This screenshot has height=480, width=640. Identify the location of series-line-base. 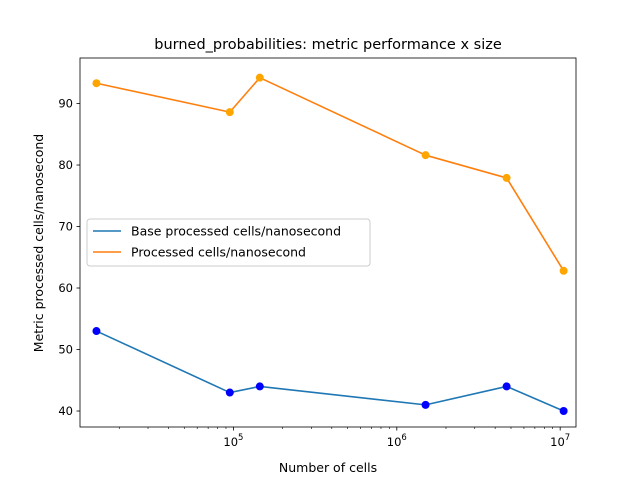
(330, 371).